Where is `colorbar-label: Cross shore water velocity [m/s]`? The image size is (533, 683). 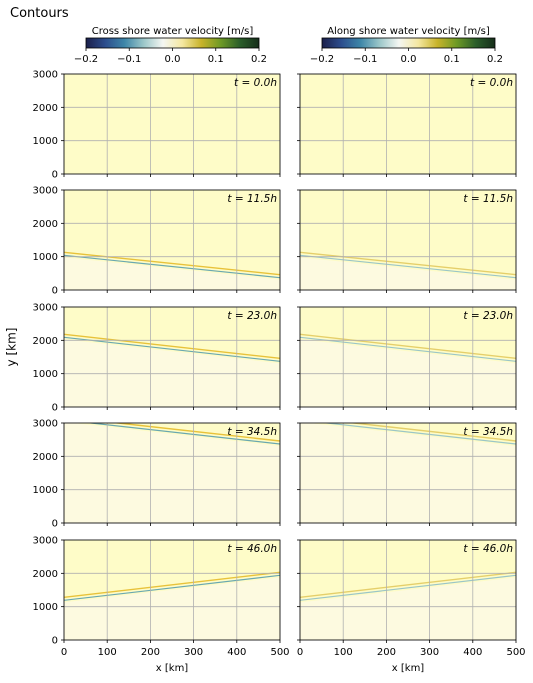 colorbar-label: Cross shore water velocity [m/s] is located at coordinates (173, 31).